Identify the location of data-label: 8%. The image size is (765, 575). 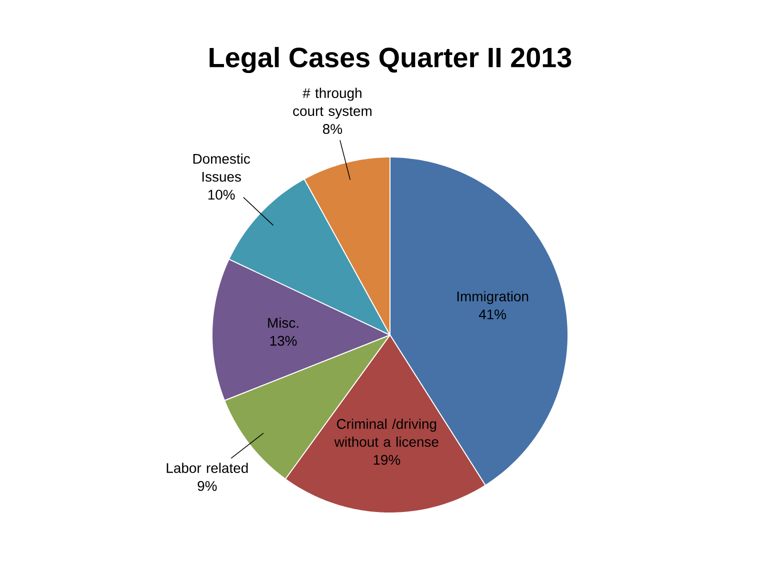
(332, 129).